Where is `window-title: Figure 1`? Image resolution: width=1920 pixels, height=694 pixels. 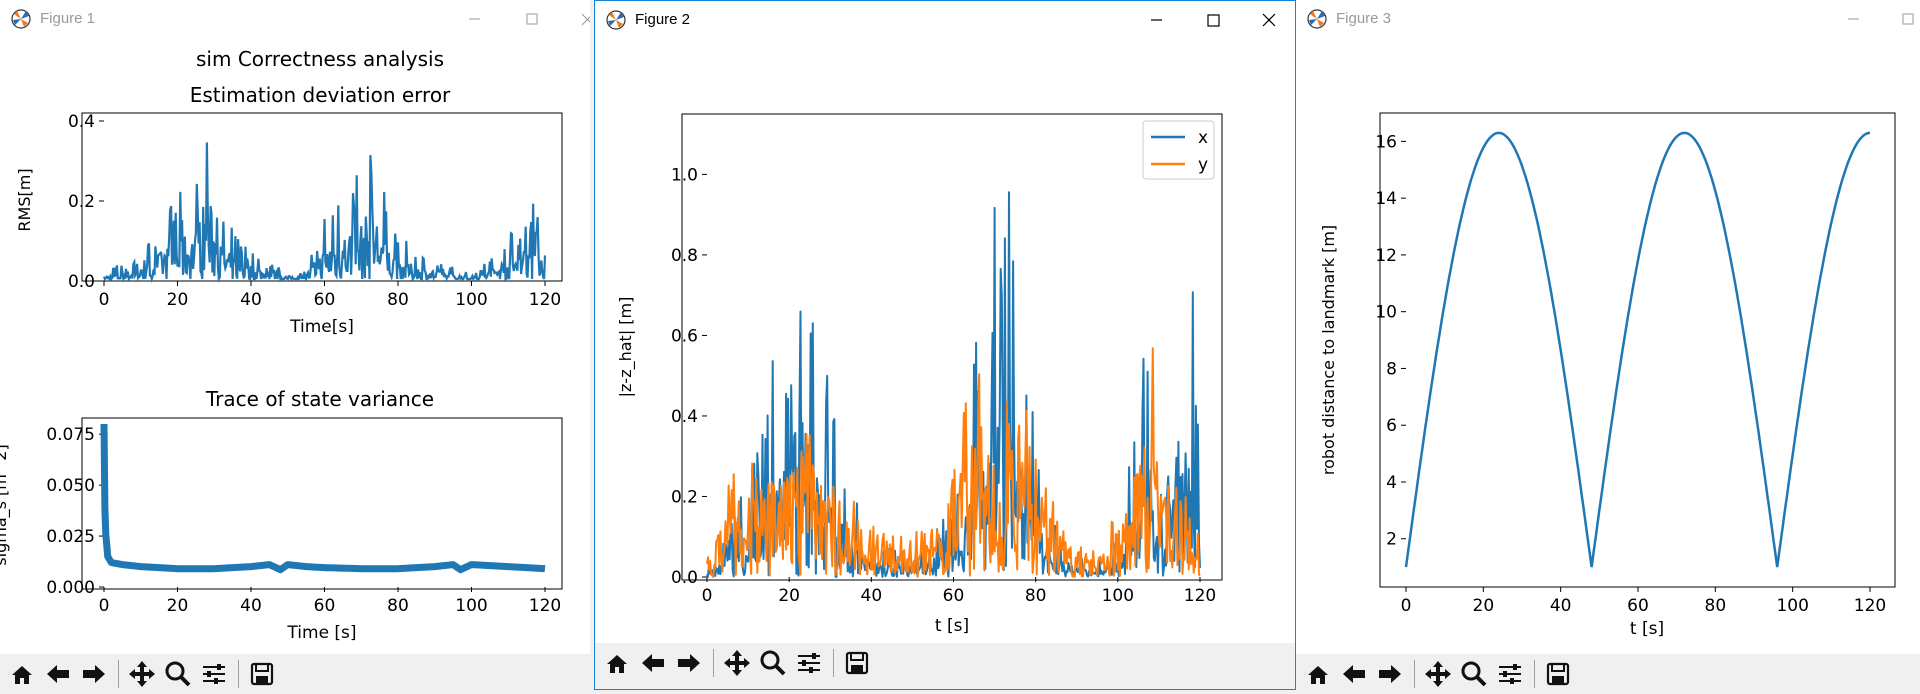
window-title: Figure 1 is located at coordinates (68, 18).